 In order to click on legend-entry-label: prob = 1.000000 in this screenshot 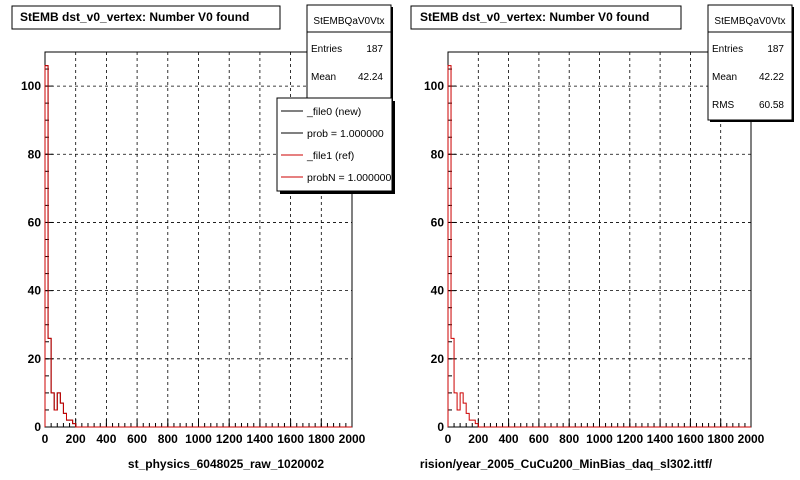, I will do `click(345, 134)`.